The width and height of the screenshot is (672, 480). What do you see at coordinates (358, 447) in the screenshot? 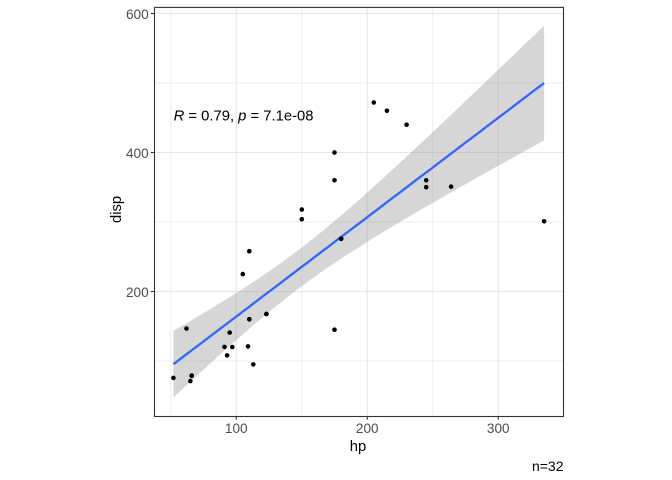
I see `svg-text: hp` at bounding box center [358, 447].